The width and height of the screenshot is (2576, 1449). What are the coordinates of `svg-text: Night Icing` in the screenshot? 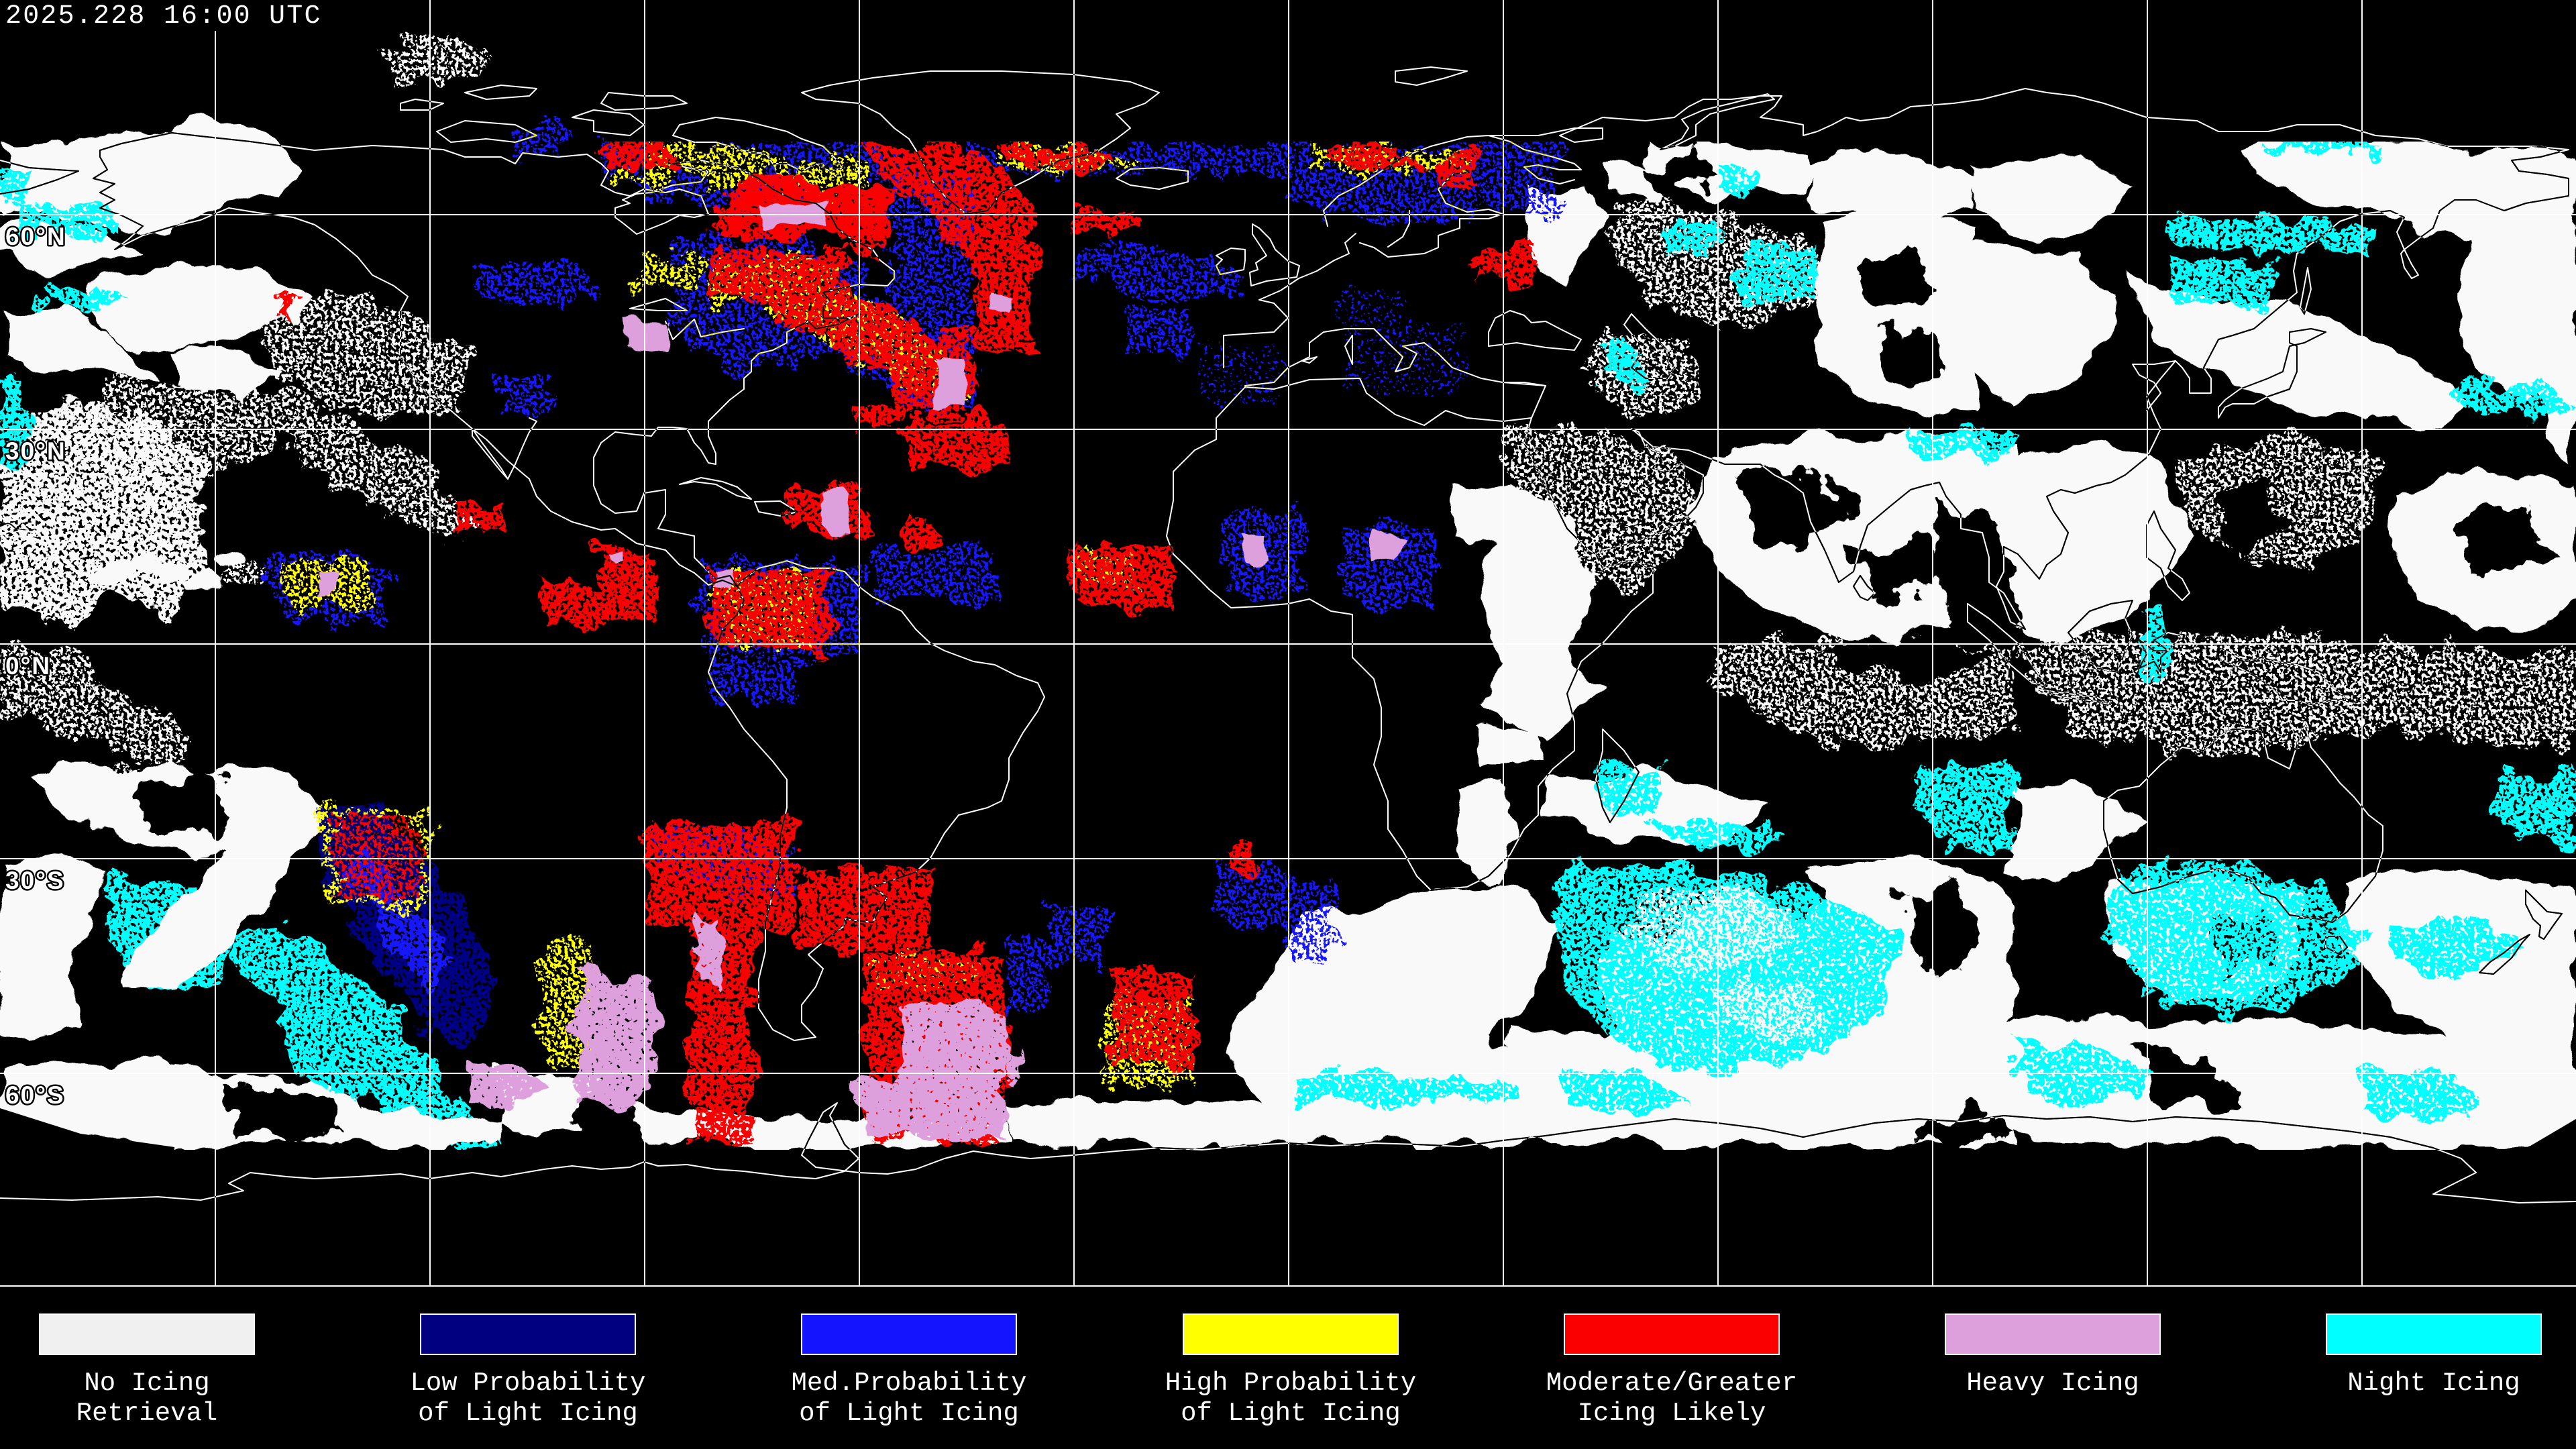 It's located at (2433, 1383).